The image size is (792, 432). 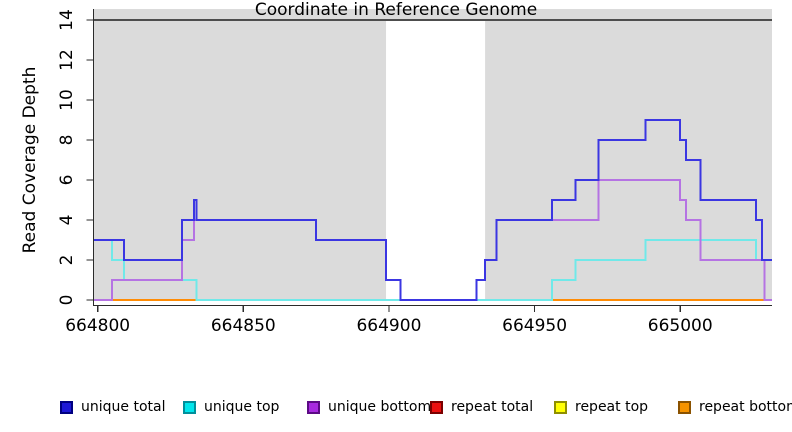 I want to click on y-tick-label: 12, so click(x=67, y=60).